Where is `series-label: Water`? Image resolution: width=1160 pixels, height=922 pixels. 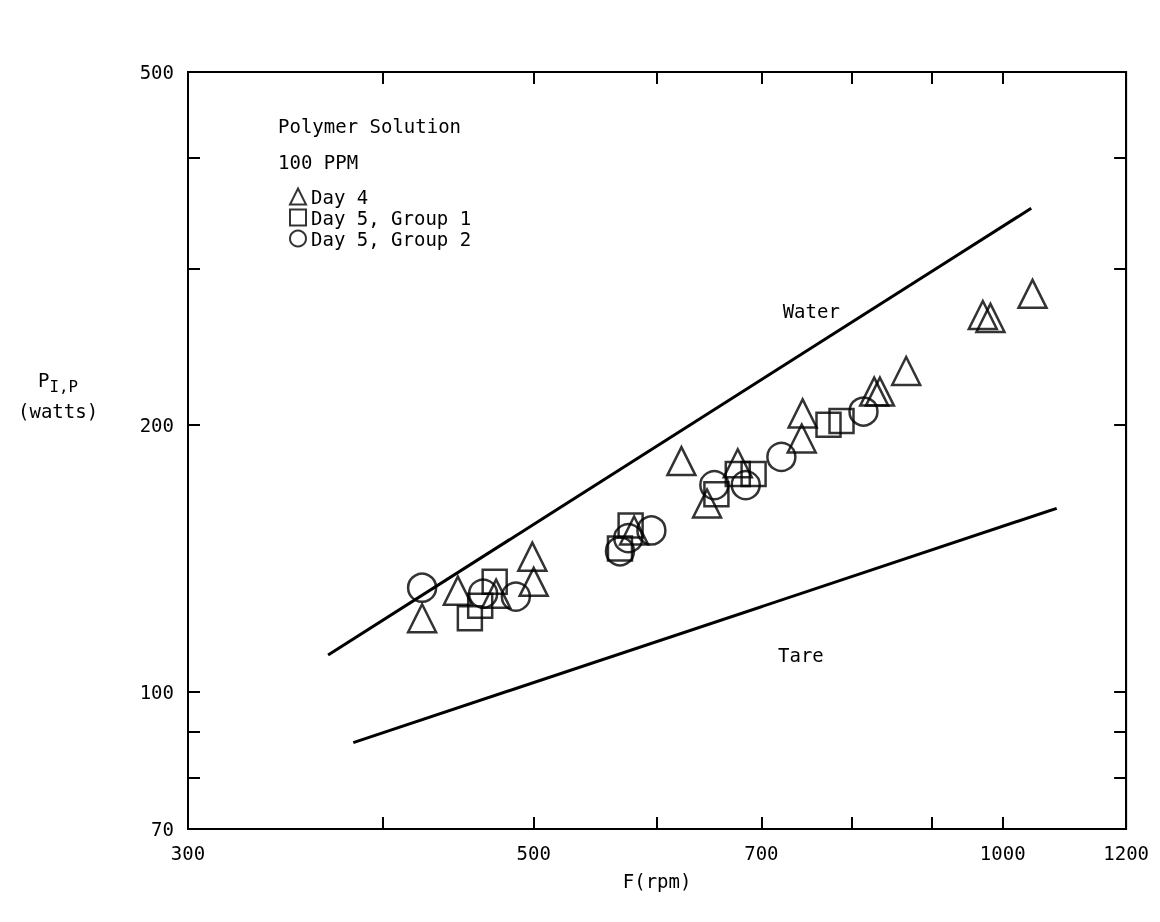
series-label: Water is located at coordinates (811, 311).